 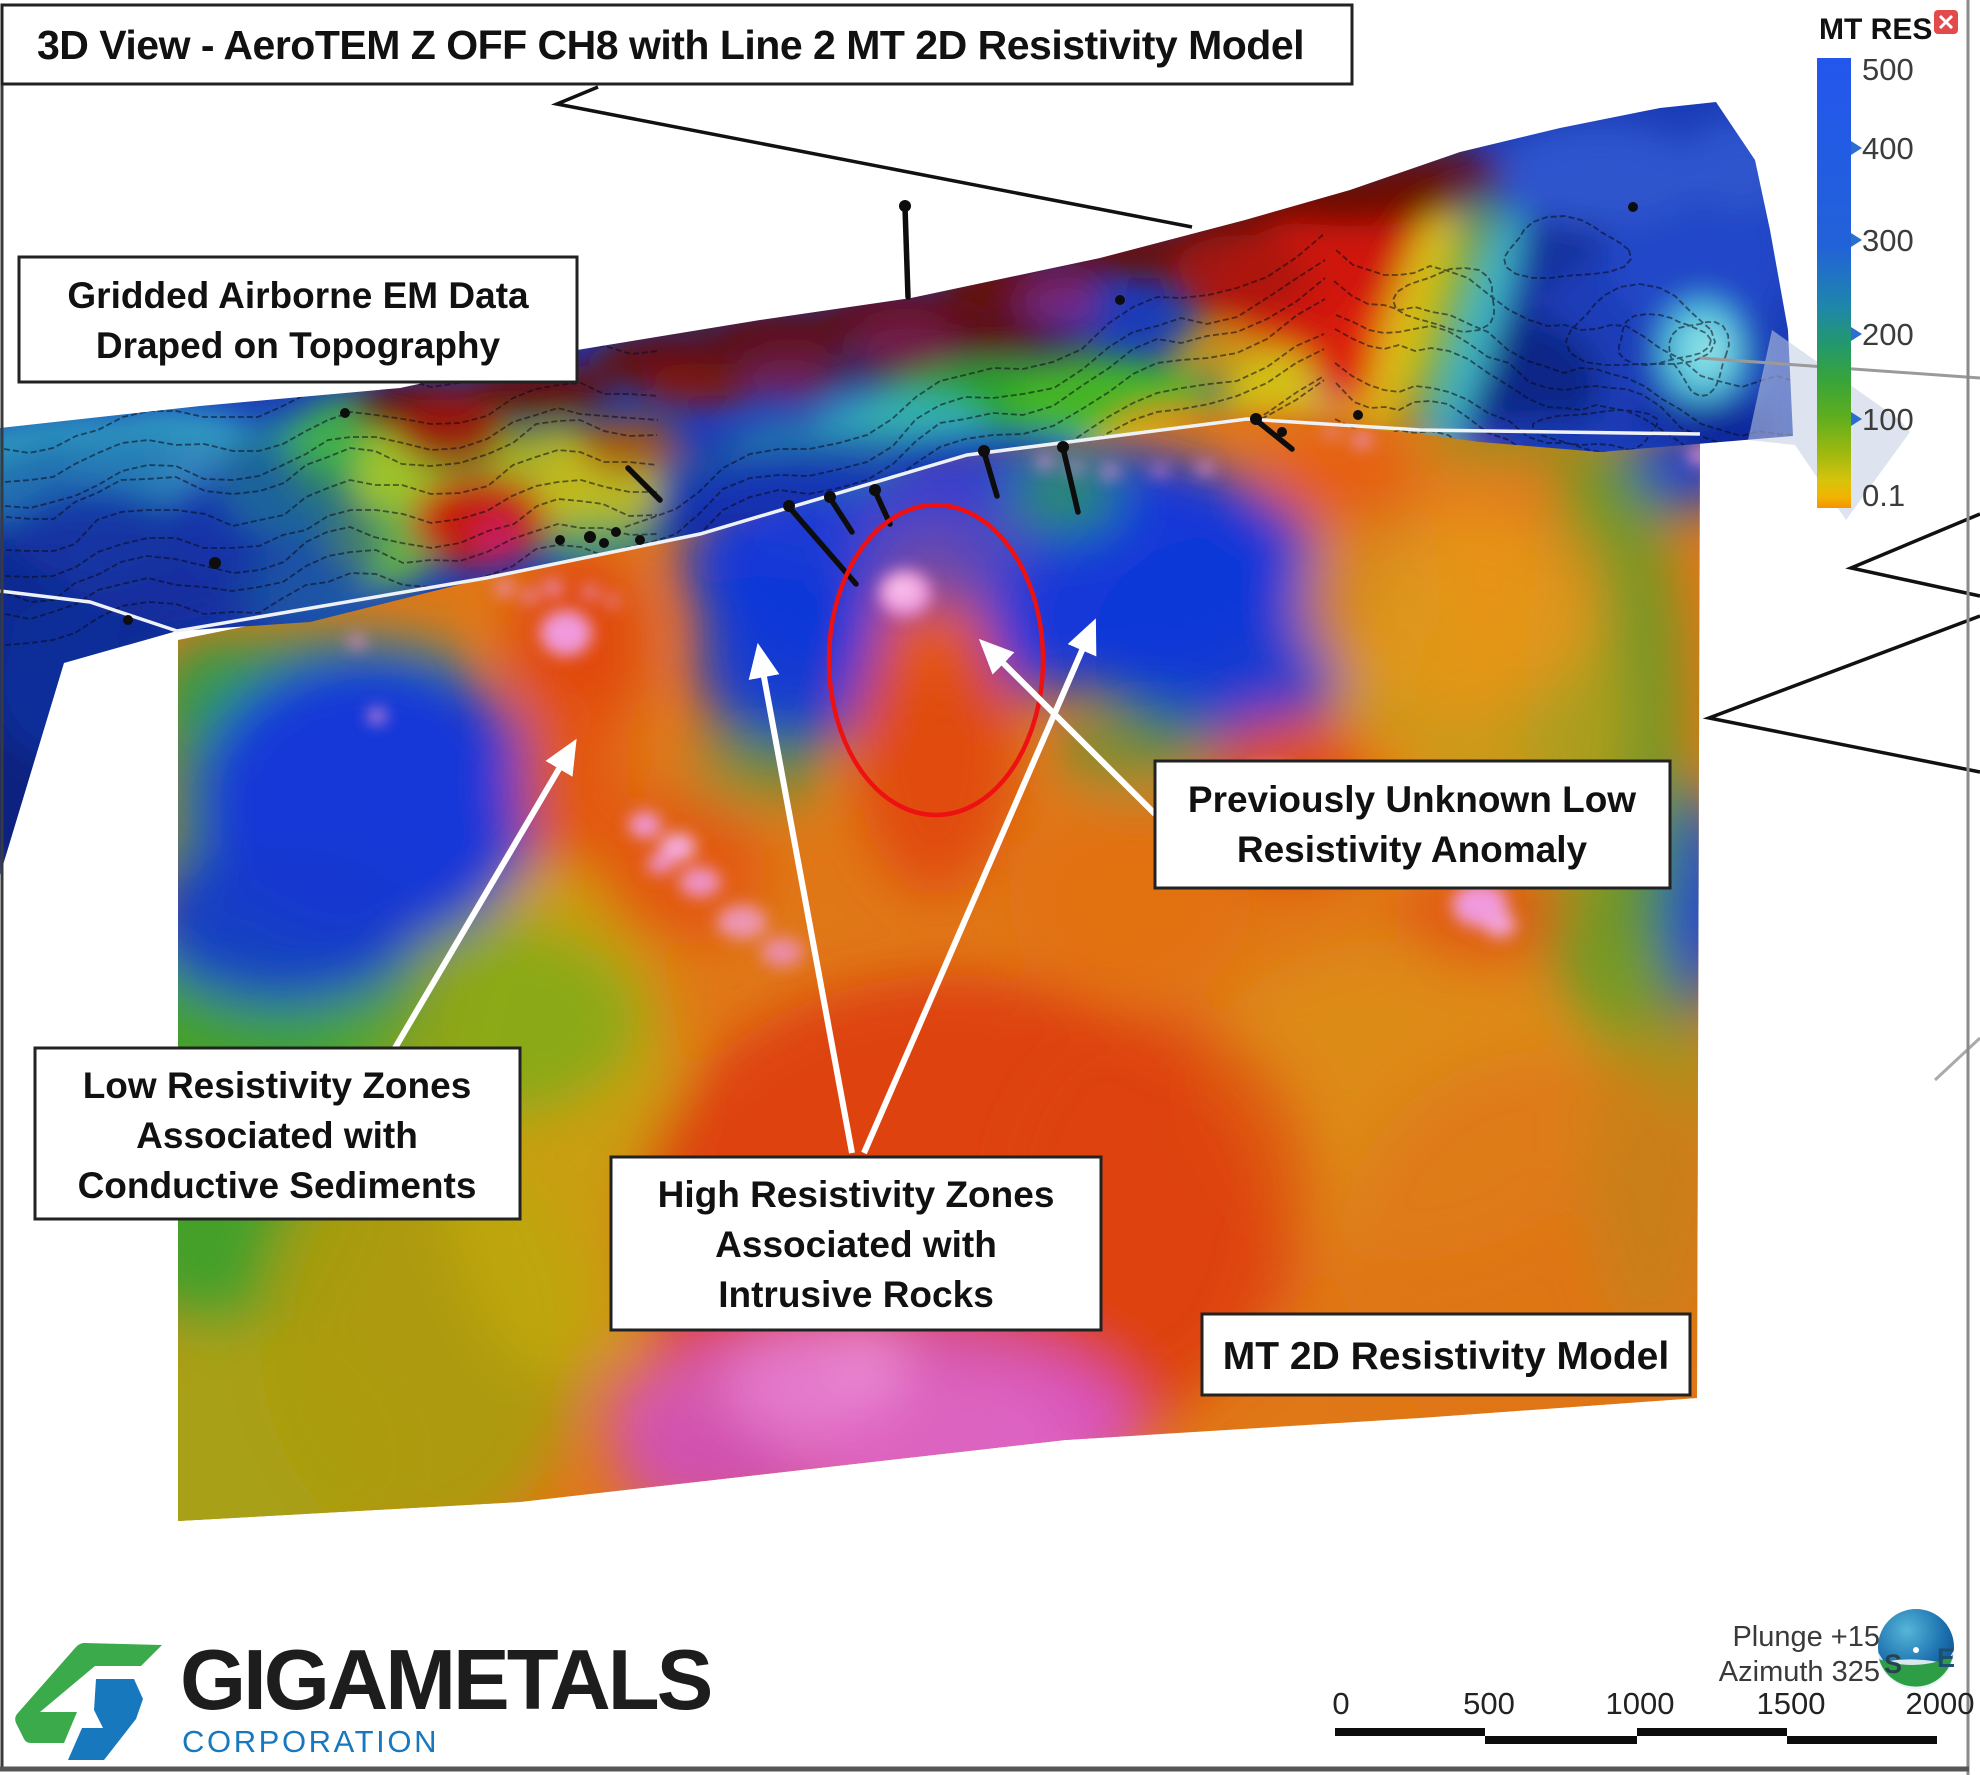 I want to click on svg-text: 200, so click(x=1888, y=334).